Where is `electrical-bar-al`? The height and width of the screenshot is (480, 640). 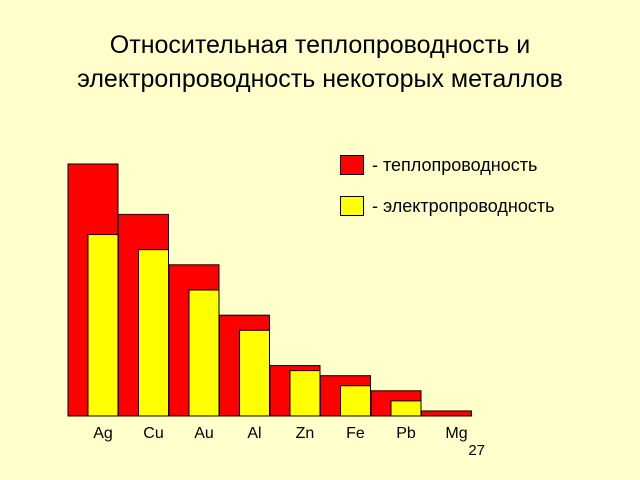 electrical-bar-al is located at coordinates (254, 373).